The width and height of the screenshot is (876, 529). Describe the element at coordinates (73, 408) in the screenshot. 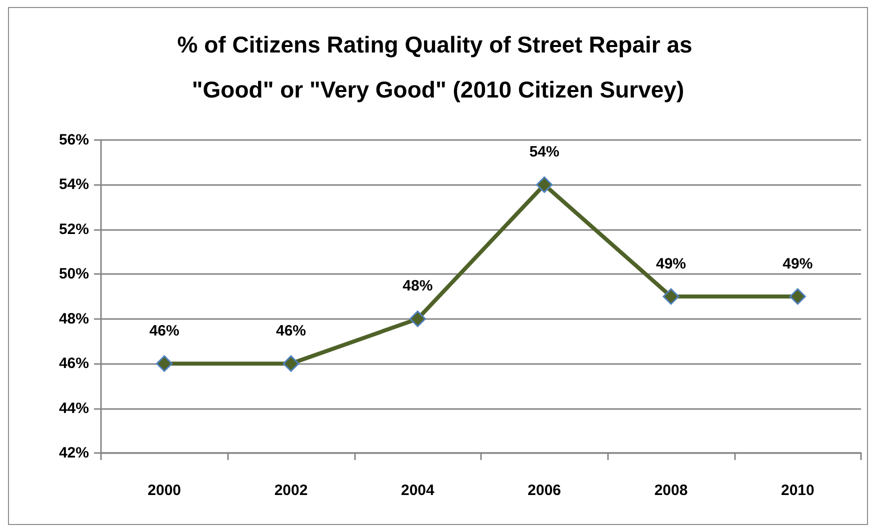

I see `y-tick-label: 44%` at that location.